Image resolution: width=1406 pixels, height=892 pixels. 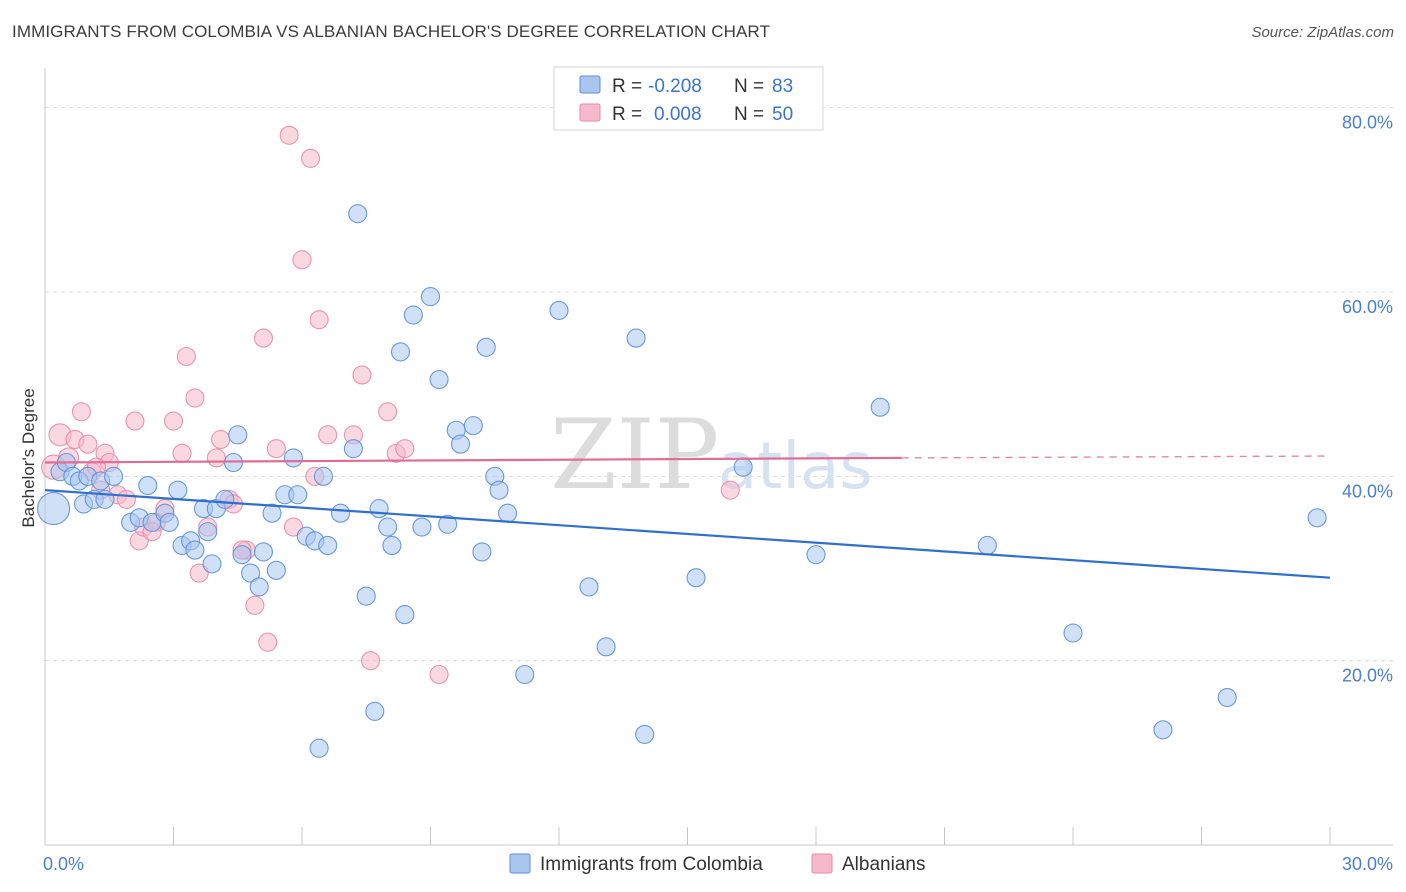 I want to click on x-tick-label-max: 30.0%, so click(x=1367, y=864).